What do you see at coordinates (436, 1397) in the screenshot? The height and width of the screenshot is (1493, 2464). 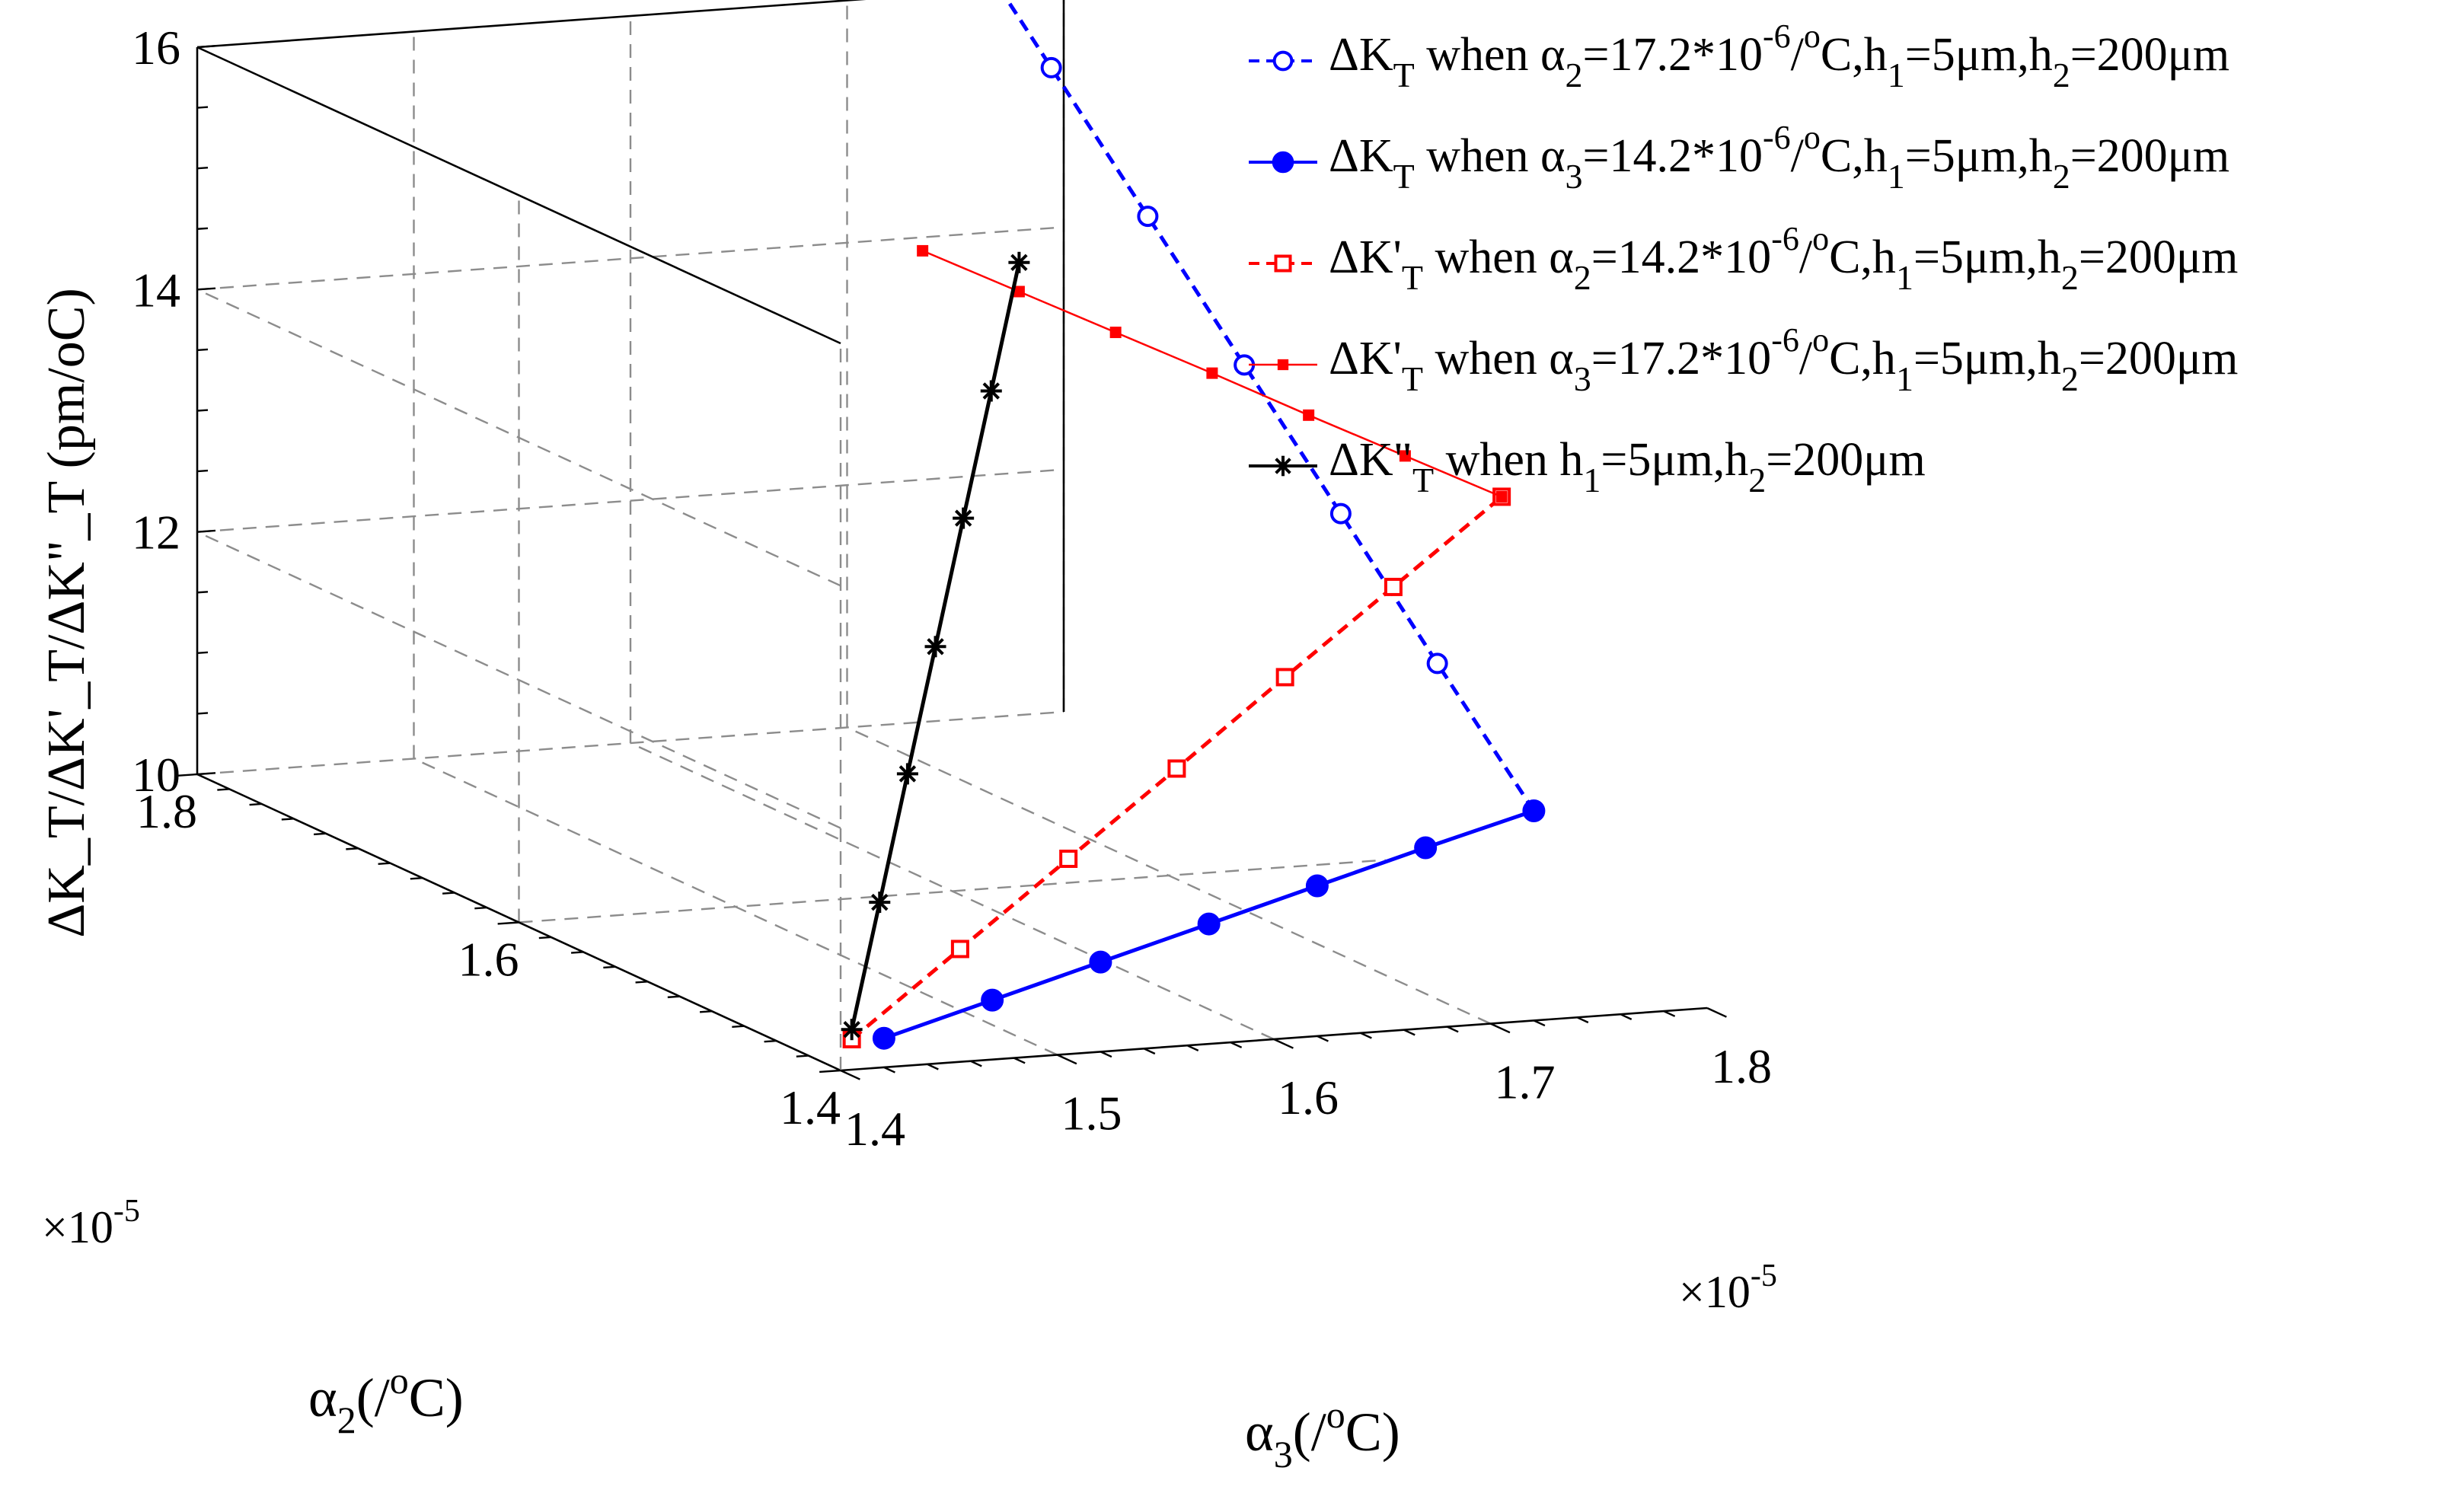 I see `alpha2-label-rest2: C)` at bounding box center [436, 1397].